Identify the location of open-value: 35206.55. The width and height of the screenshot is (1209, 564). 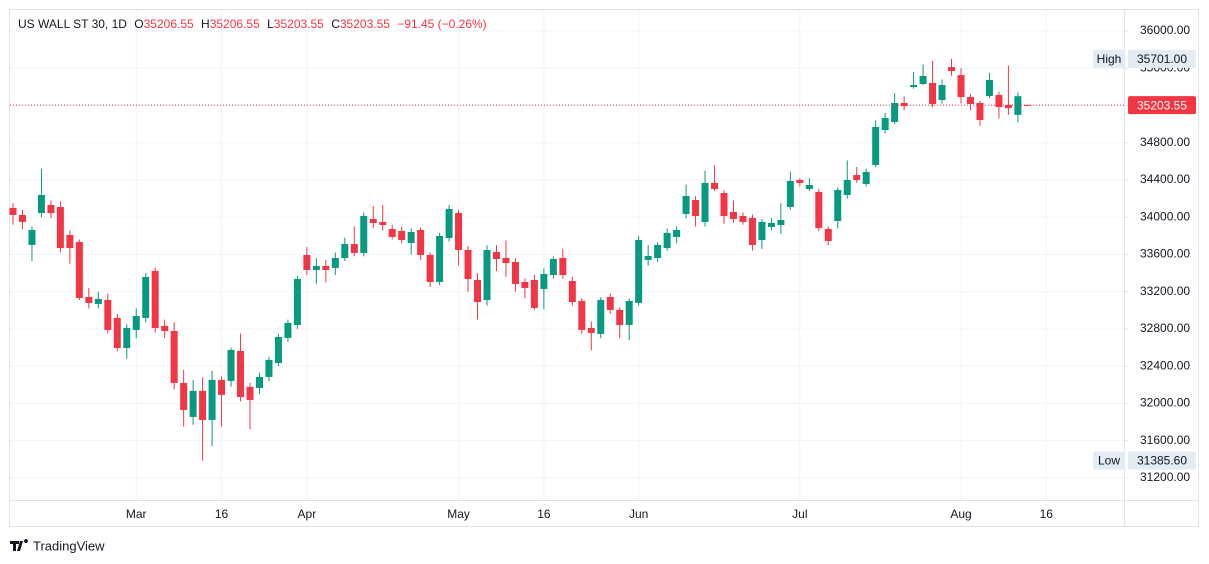
(169, 24).